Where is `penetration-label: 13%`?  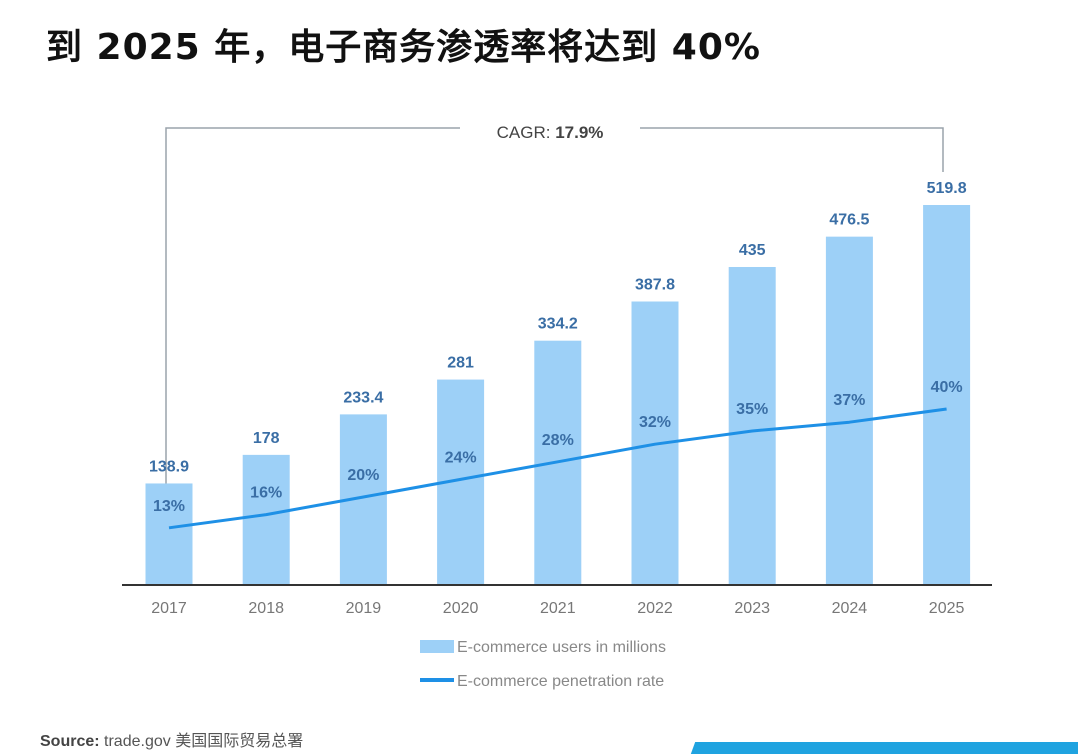
penetration-label: 13% is located at coordinates (169, 506).